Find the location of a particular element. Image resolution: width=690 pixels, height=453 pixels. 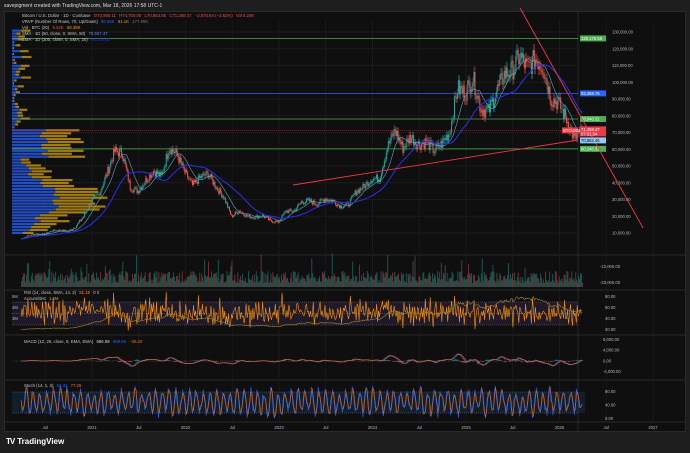

stoch-axis-label: 80.00 is located at coordinates (610, 391).